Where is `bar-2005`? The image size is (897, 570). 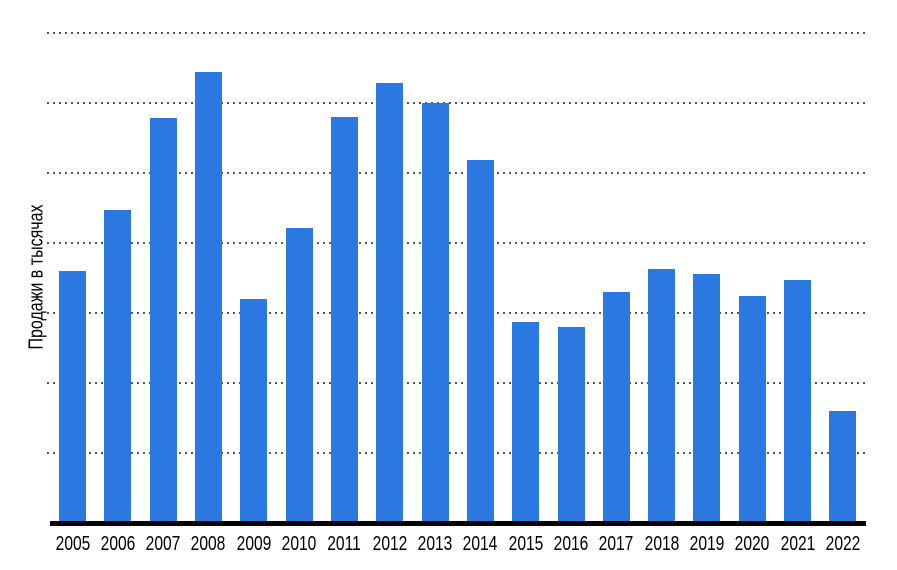
bar-2005 is located at coordinates (72, 397).